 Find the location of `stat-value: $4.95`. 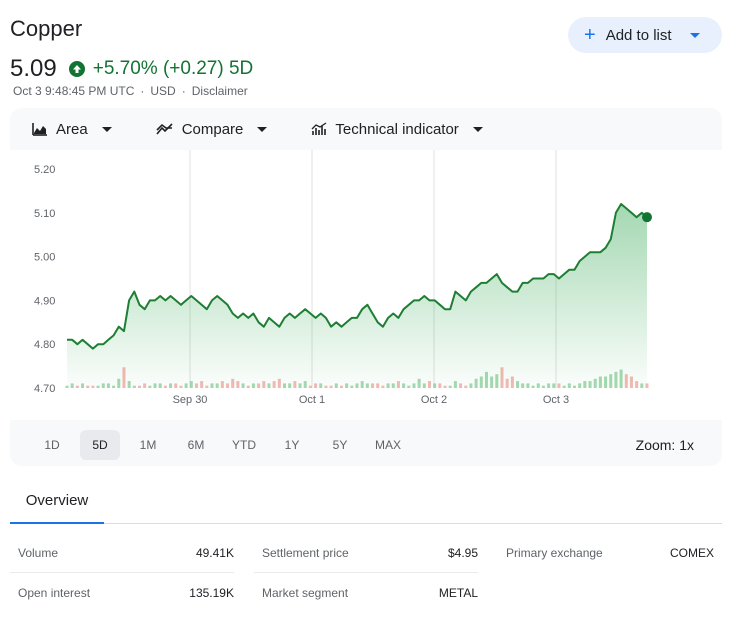

stat-value: $4.95 is located at coordinates (462, 552).